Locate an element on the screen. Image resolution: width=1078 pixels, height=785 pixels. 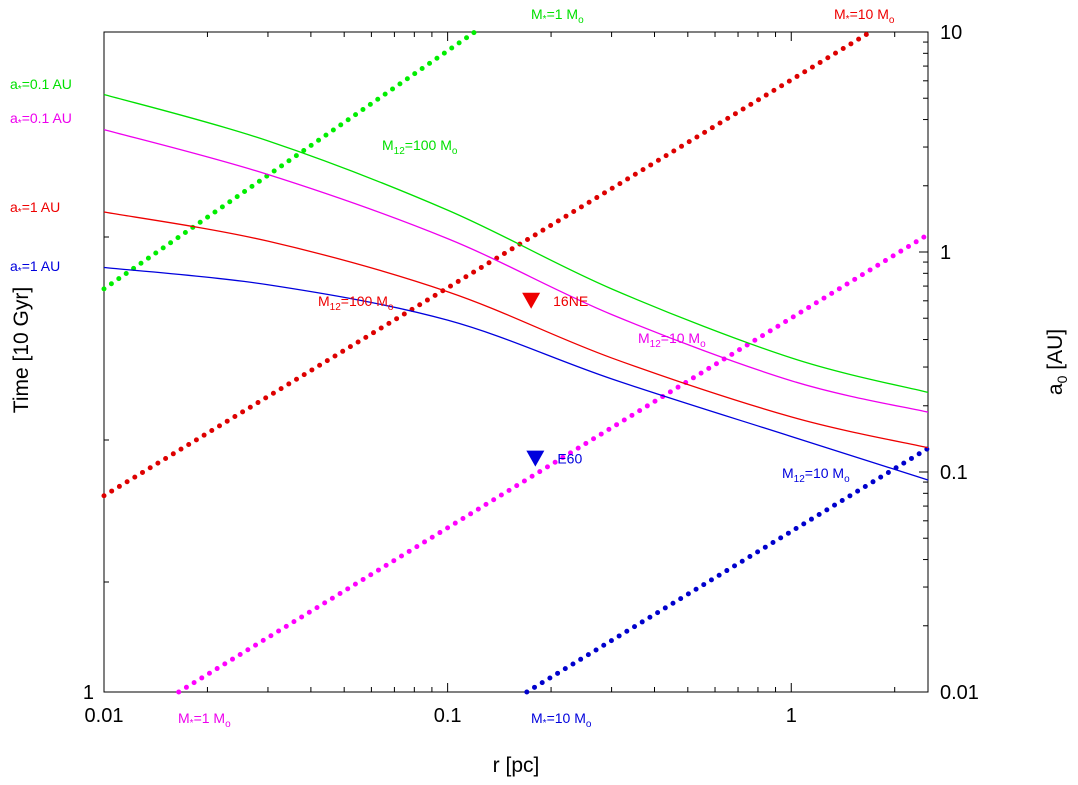
x-axis-title: r [pc] is located at coordinates (516, 765).